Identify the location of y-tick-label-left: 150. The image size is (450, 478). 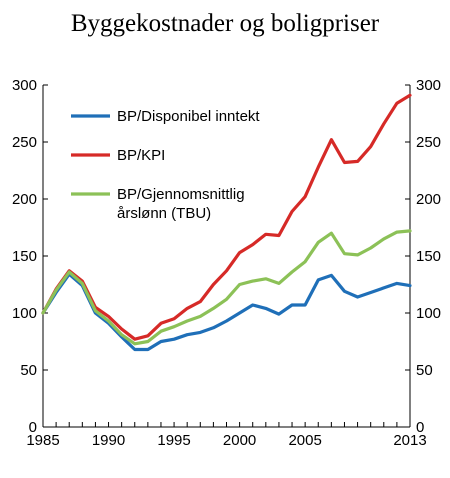
(24, 256).